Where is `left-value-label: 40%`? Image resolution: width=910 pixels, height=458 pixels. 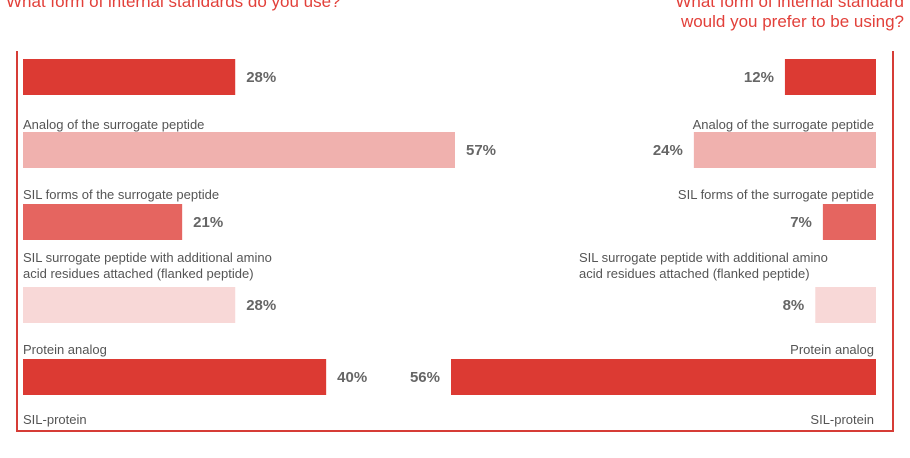
left-value-label: 40% is located at coordinates (352, 377).